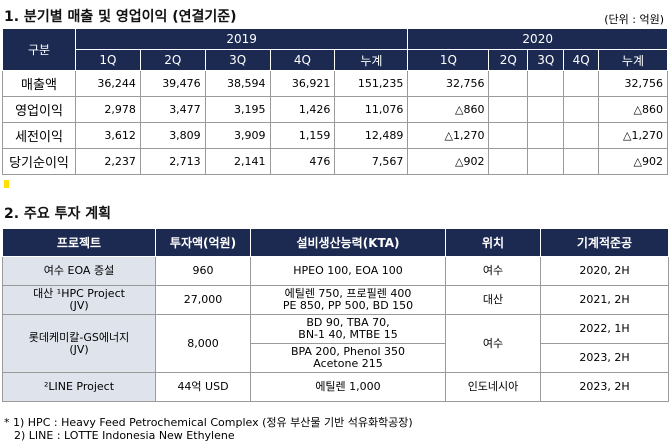 Image resolution: width=672 pixels, height=444 pixels. Describe the element at coordinates (237, 161) in the screenshot. I see `cell: 2,141` at that location.